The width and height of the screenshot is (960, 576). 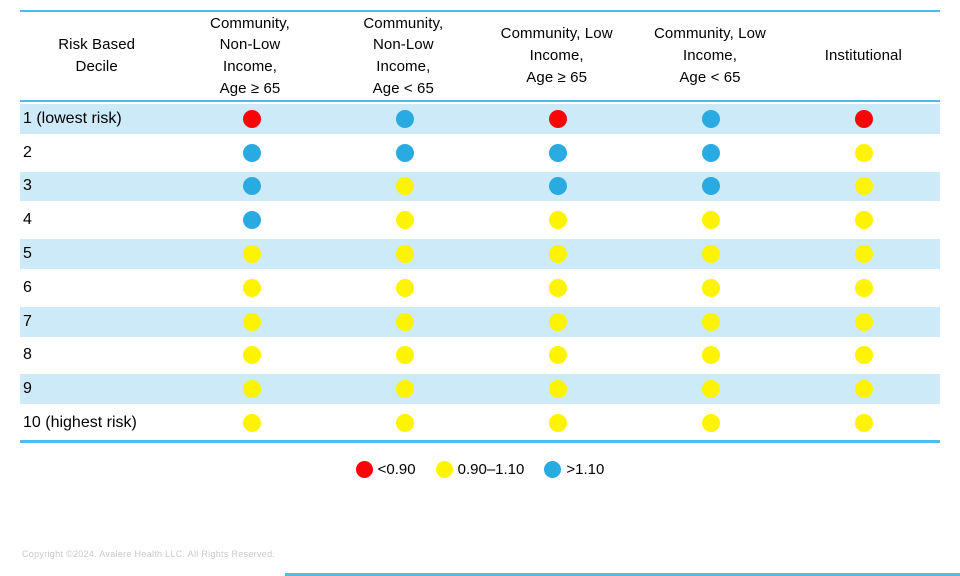 I want to click on column-header-institutional: Institutional, so click(x=863, y=56).